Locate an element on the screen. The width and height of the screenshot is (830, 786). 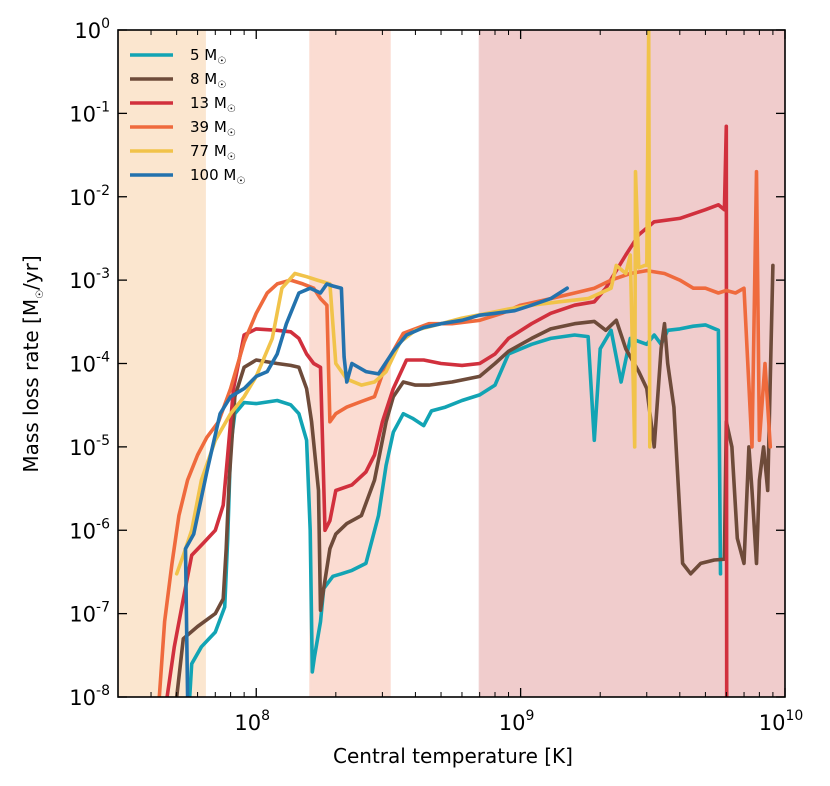
tick-exponent: -6 is located at coordinates (103, 524).